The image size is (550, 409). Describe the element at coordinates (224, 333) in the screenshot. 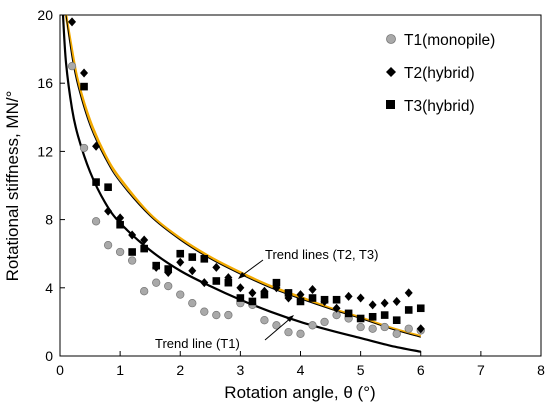

I see `annotation-trend-t1: Trend line (T1)` at that location.